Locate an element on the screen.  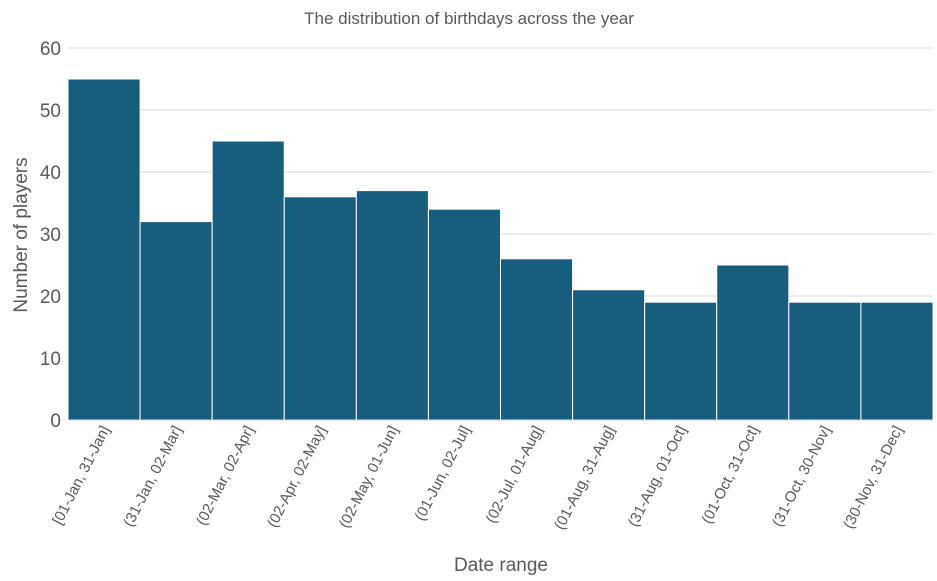
x-axis-label: Date range is located at coordinates (501, 565).